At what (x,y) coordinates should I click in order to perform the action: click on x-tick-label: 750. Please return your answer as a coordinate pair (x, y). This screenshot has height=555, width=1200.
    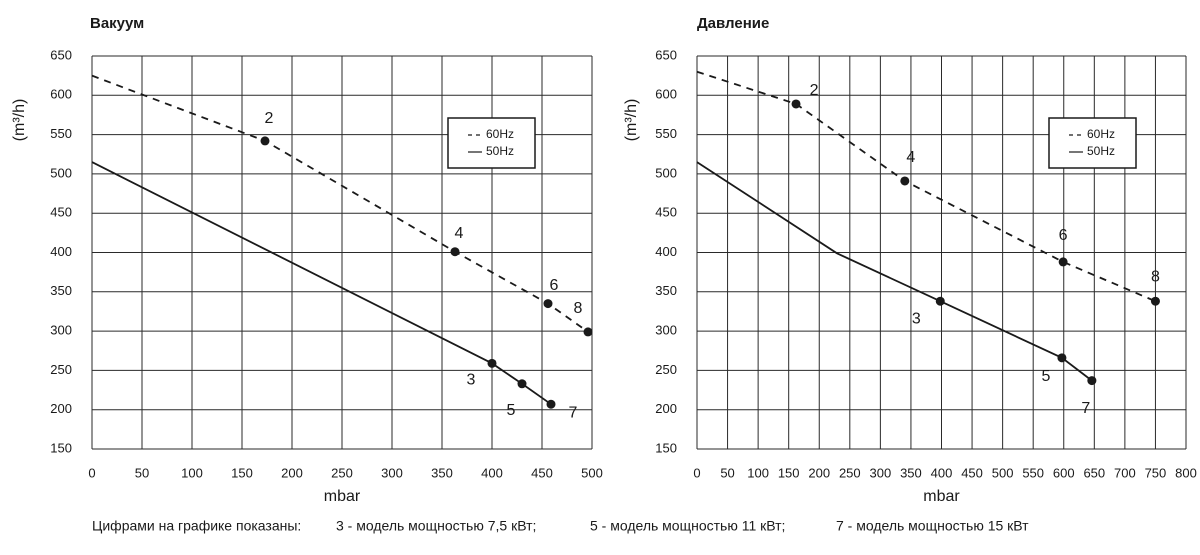
    Looking at the image, I should click on (1156, 472).